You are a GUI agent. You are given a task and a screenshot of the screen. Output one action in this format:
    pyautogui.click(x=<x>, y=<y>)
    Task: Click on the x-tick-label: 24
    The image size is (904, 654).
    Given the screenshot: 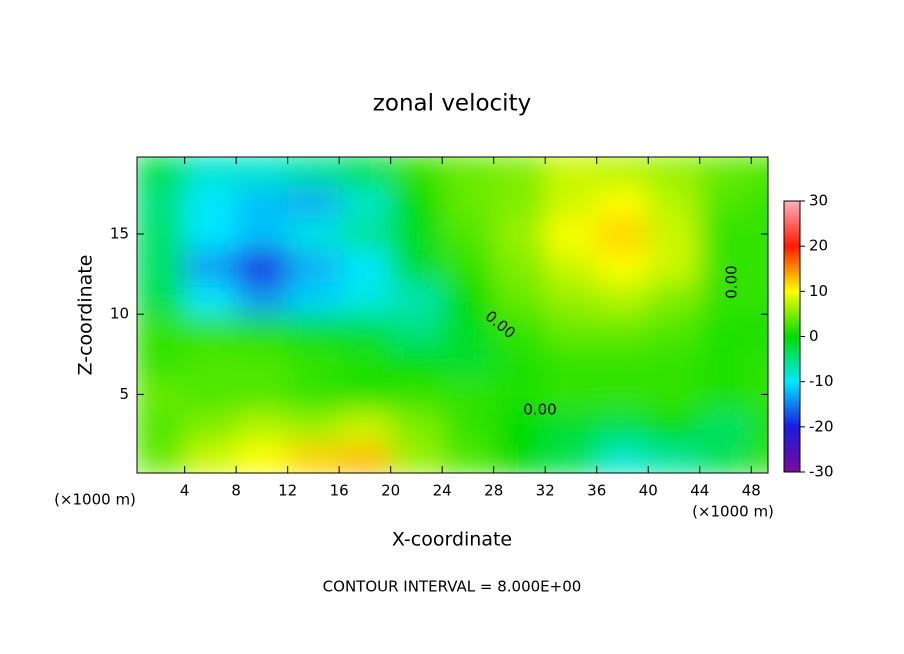 What is the action you would take?
    pyautogui.click(x=442, y=491)
    